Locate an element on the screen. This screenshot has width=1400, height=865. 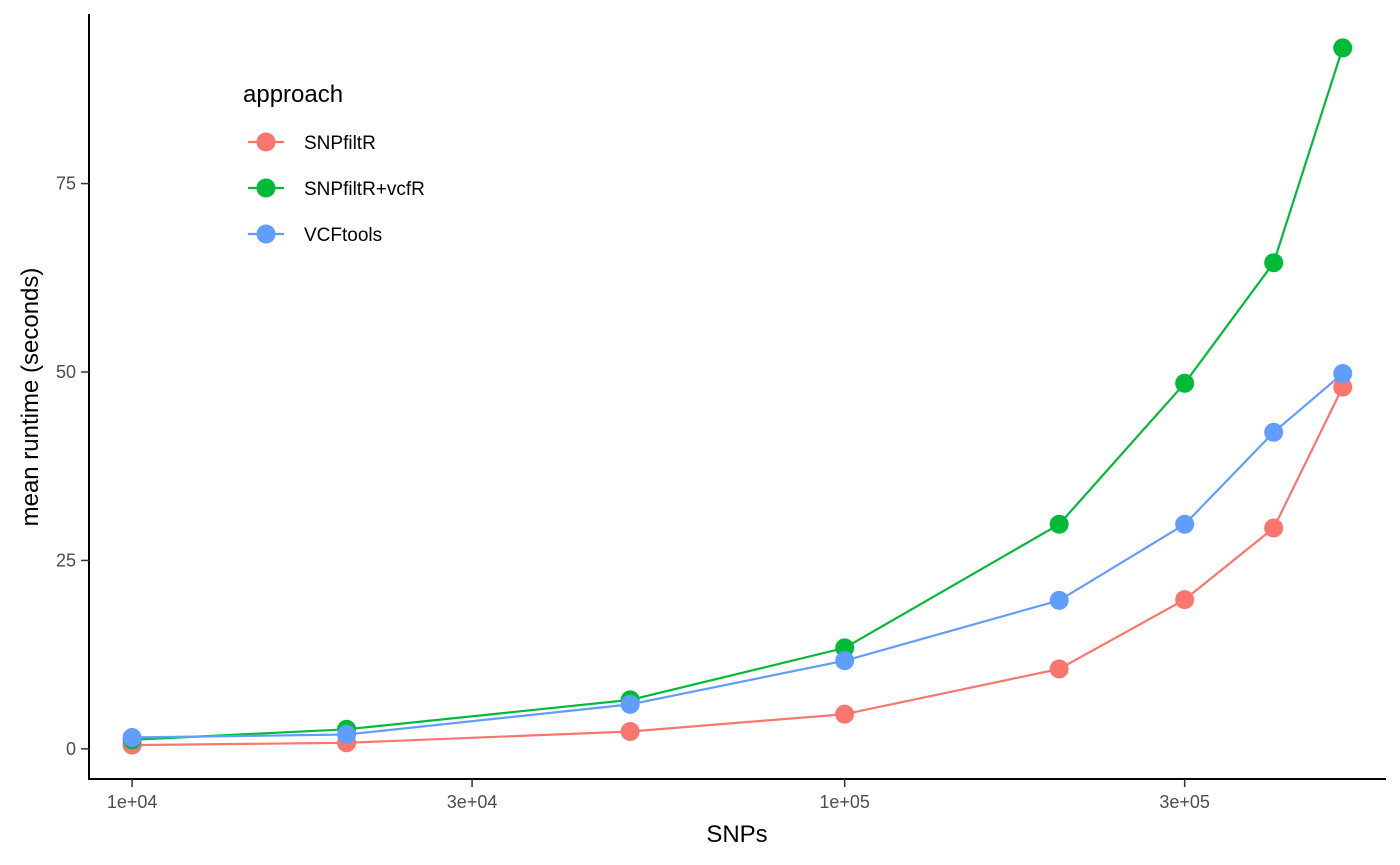
legend-label: VCFtools is located at coordinates (343, 235).